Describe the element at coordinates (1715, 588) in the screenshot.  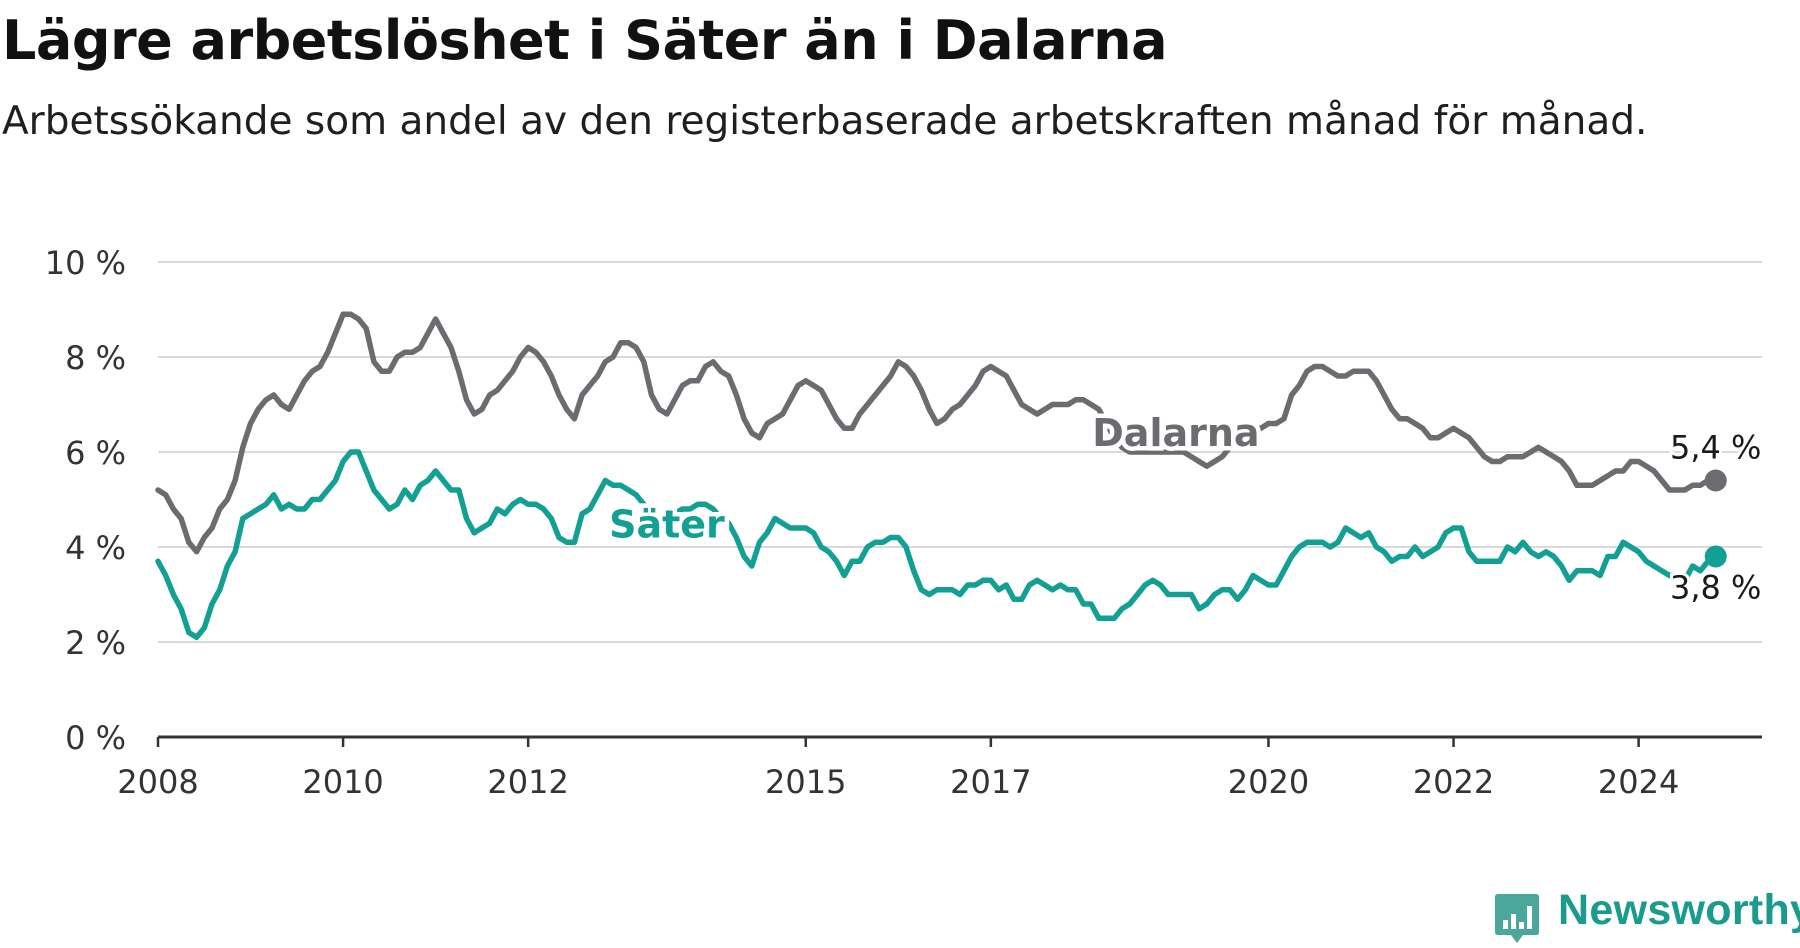
I see `end-value-label-sater: 3,8 %` at that location.